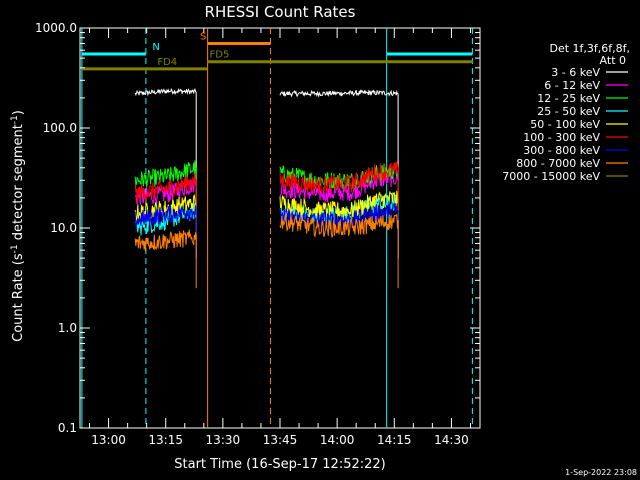 This screenshot has height=480, width=640. I want to click on y-axis-label: Count Rate (s-1 detector segment-1), so click(18, 226).